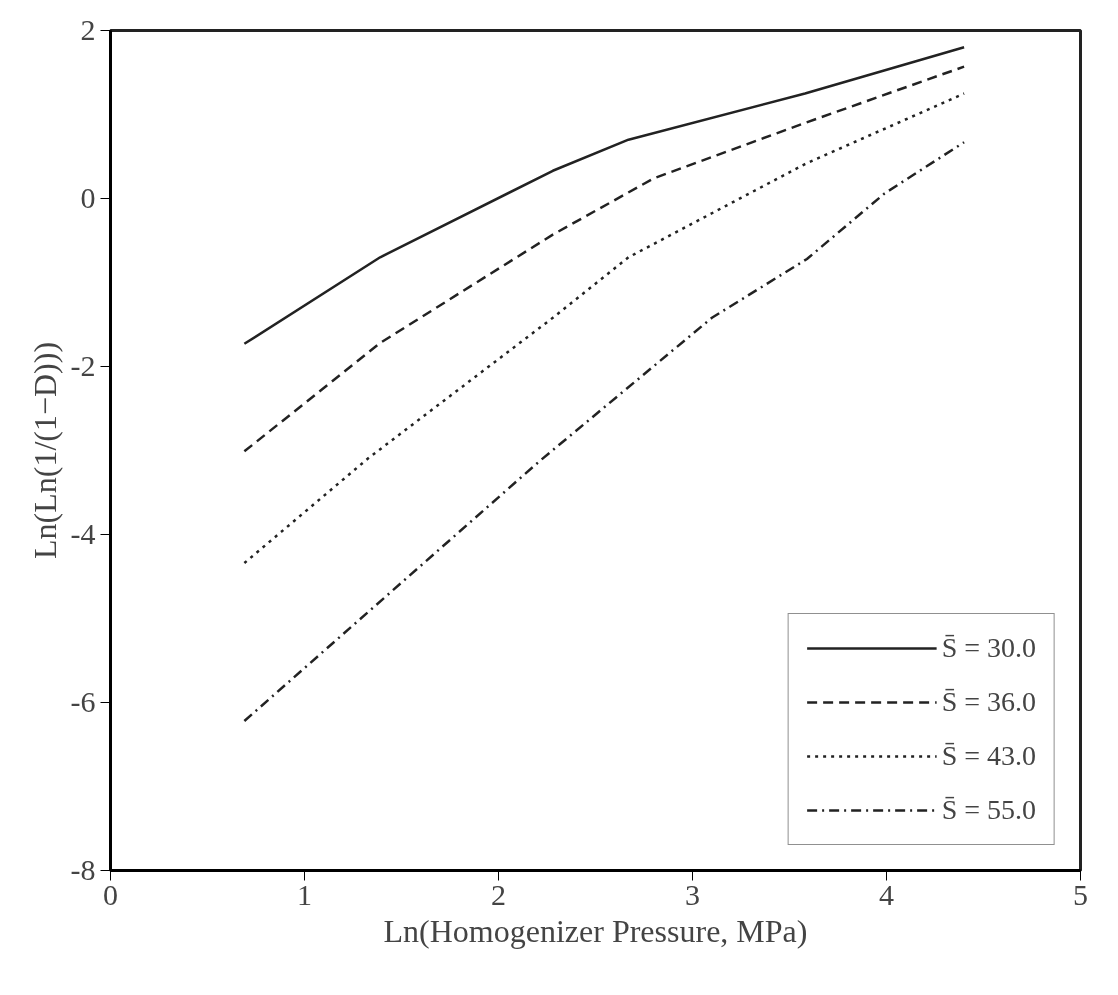 Image resolution: width=1118 pixels, height=995 pixels. What do you see at coordinates (988, 702) in the screenshot?
I see `legend-label: S̄ = 36.0` at bounding box center [988, 702].